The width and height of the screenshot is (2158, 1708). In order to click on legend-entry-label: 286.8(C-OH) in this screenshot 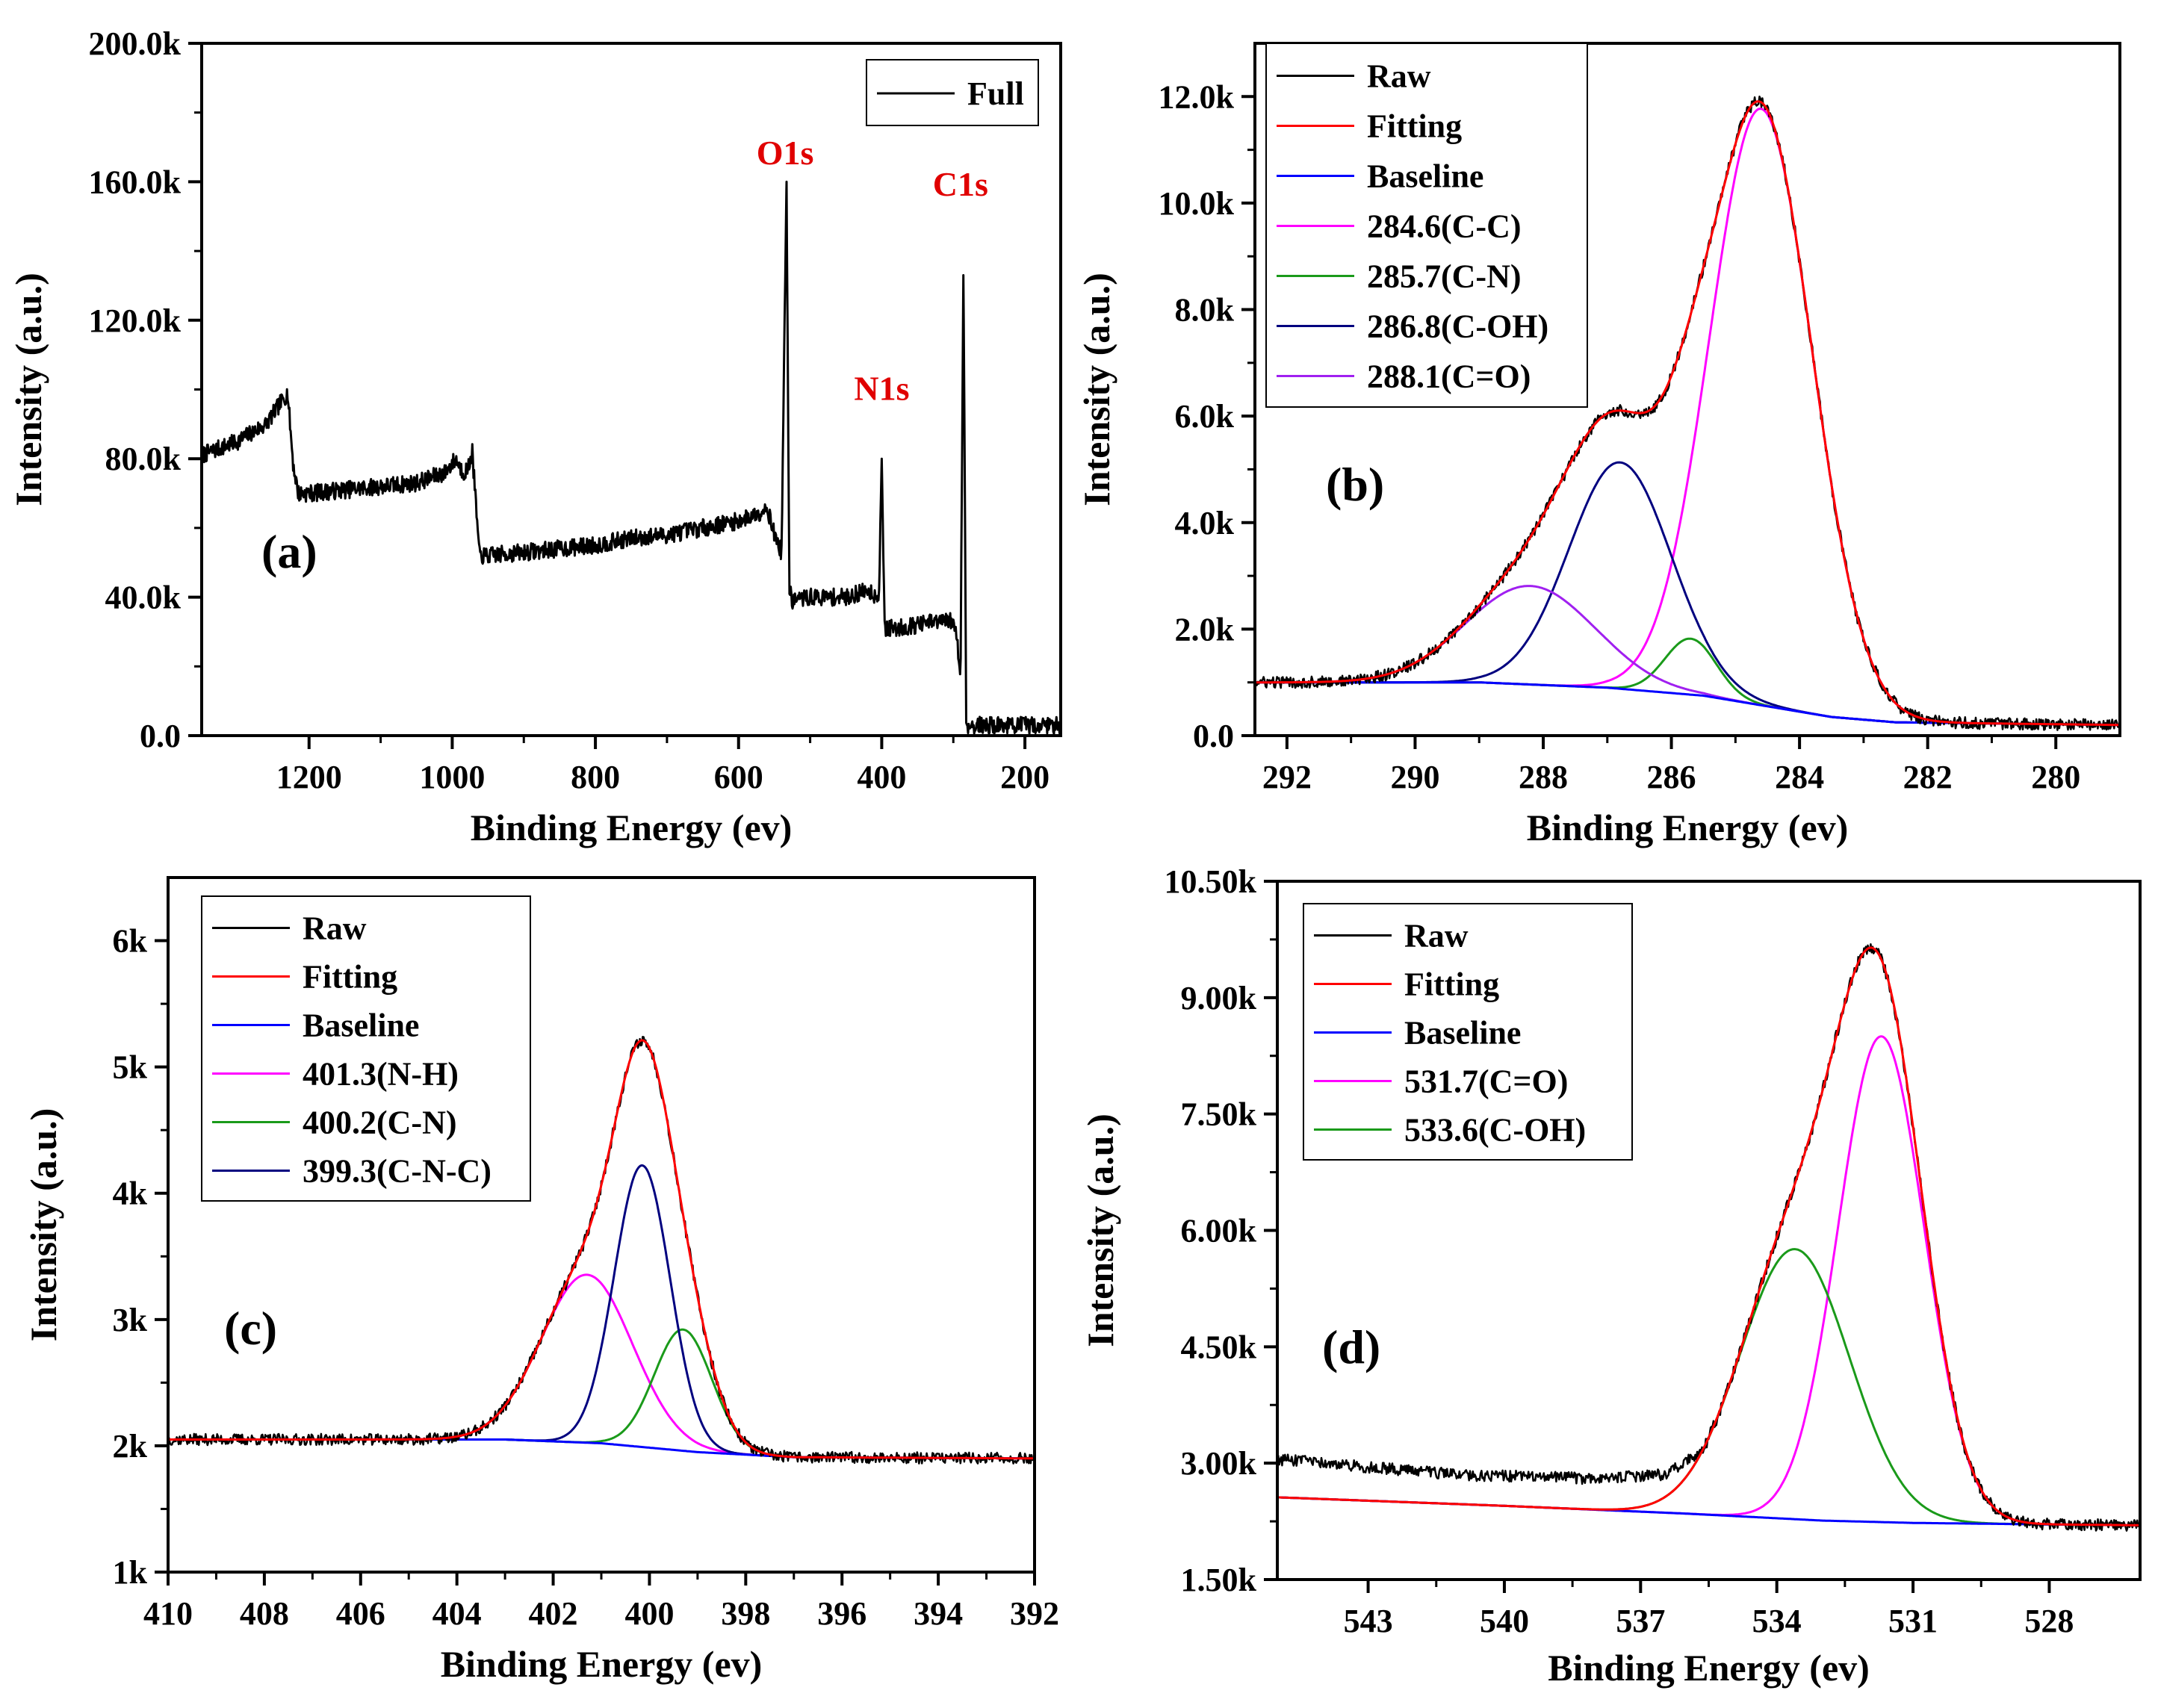, I will do `click(1457, 326)`.